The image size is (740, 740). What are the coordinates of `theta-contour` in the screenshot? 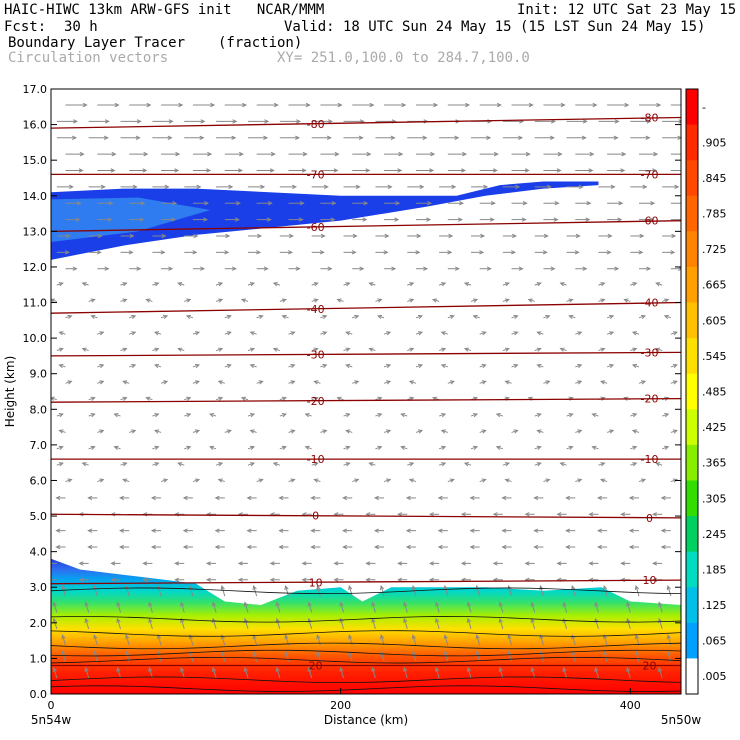 It's located at (366, 688).